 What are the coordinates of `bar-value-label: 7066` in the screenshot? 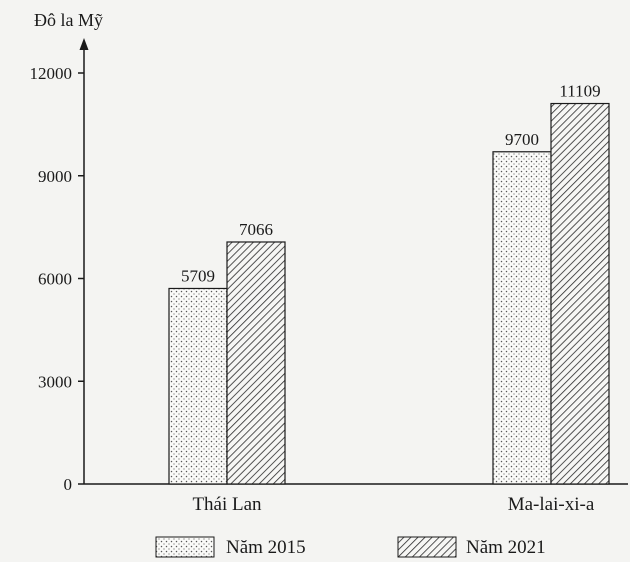 It's located at (256, 229).